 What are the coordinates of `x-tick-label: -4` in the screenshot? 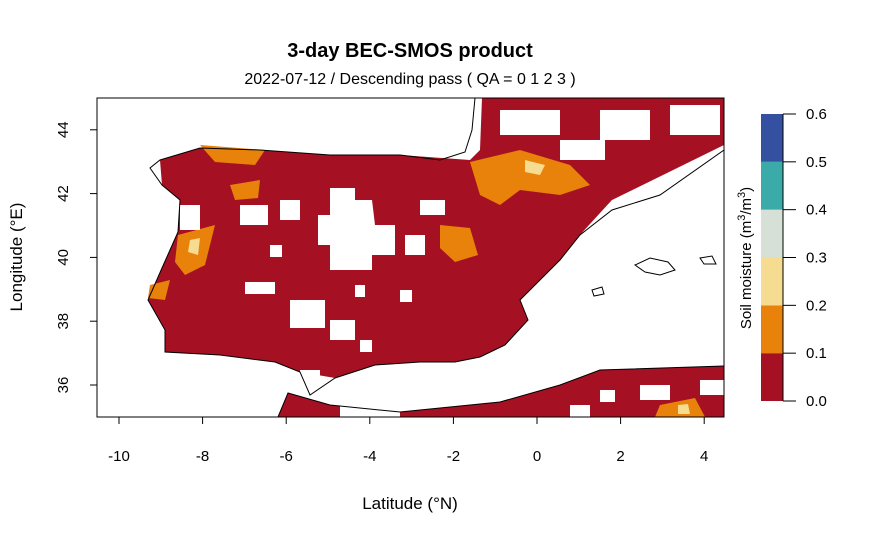 It's located at (369, 456).